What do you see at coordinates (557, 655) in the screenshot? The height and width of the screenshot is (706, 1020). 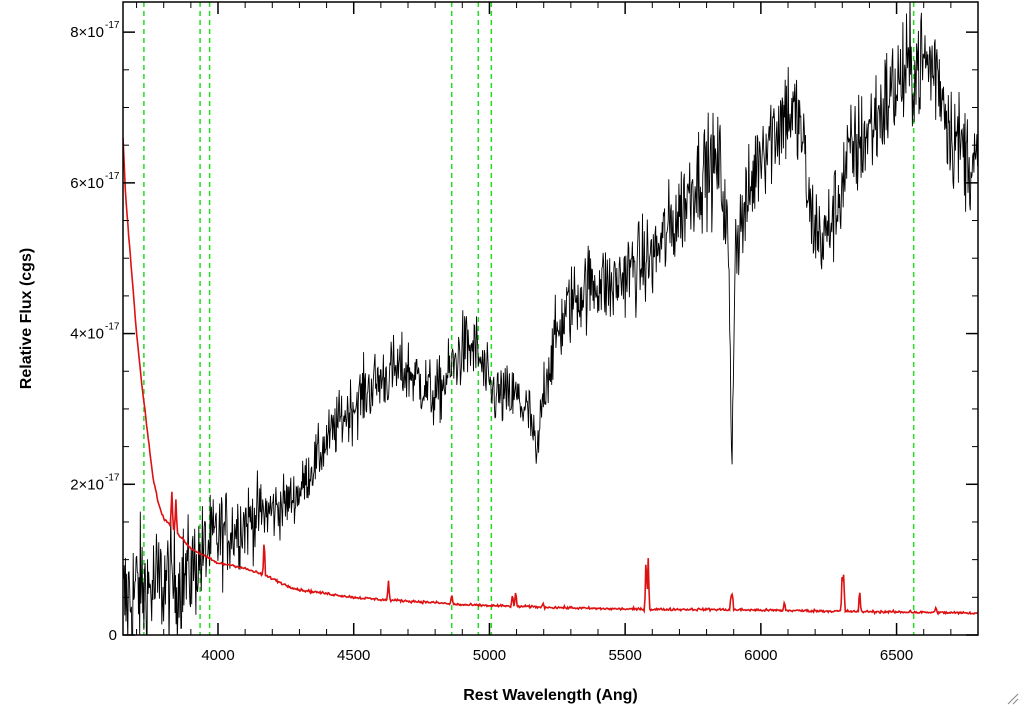 I see `x-tick-labels: 4000 4500 5000 5500 6000 6500` at bounding box center [557, 655].